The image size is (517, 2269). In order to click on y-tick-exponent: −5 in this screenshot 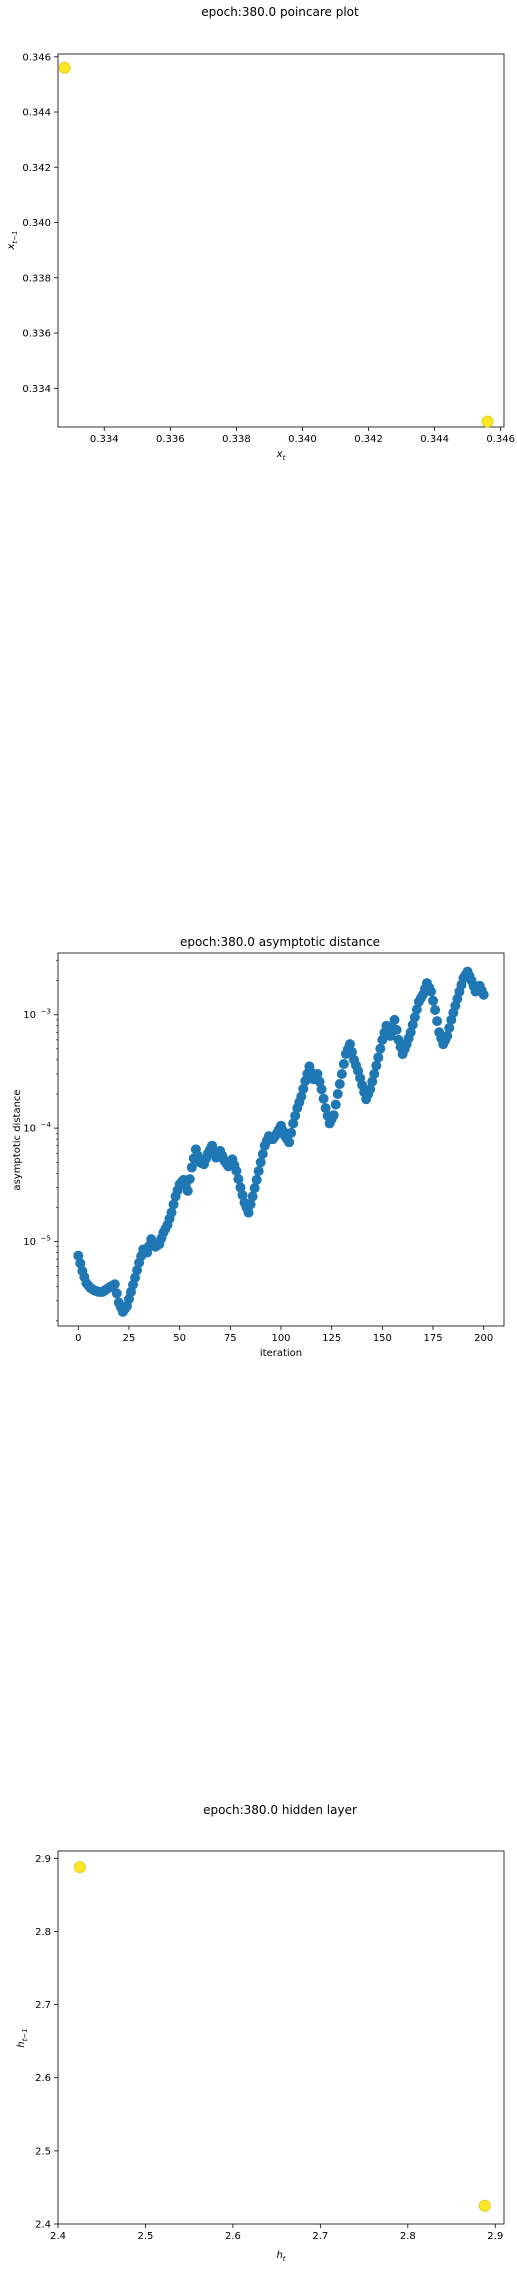, I will do `click(46, 1239)`.